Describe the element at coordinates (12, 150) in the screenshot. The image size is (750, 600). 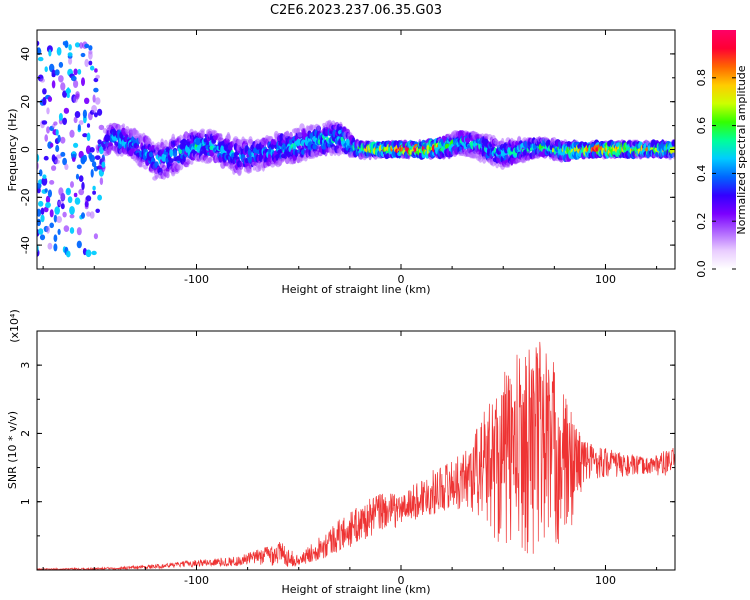
I see `spectrogram-y-axis-label: Frequency (Hz)` at that location.